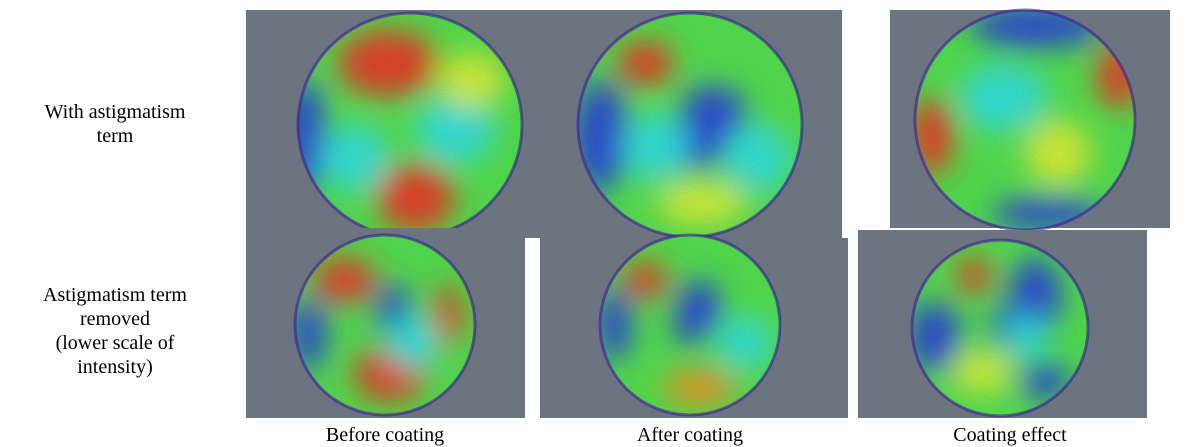  Describe the element at coordinates (115, 295) in the screenshot. I see `row-label: Astigmatism term` at that location.